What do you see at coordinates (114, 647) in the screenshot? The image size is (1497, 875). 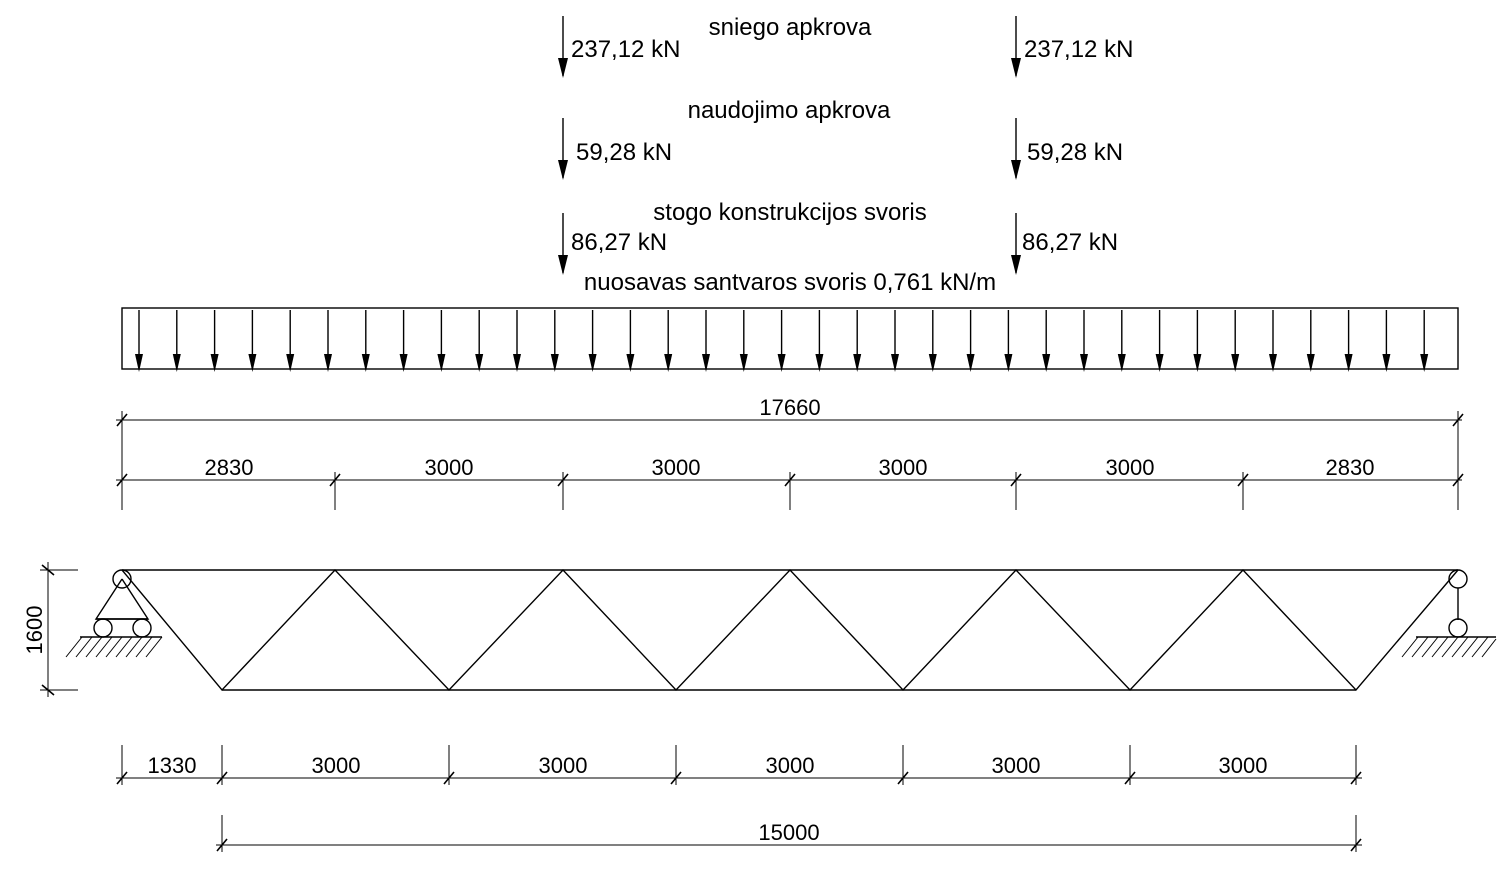 I see `left-ground-hatch` at bounding box center [114, 647].